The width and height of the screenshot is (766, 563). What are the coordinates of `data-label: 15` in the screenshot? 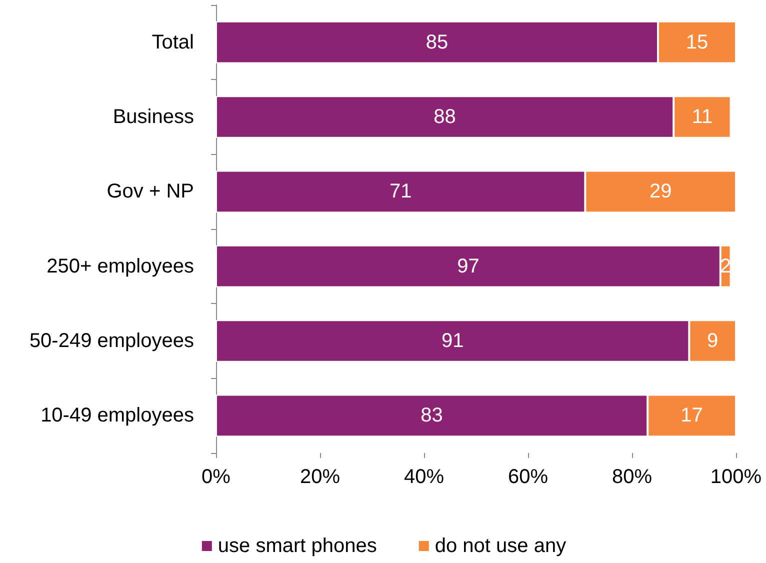 It's located at (697, 42).